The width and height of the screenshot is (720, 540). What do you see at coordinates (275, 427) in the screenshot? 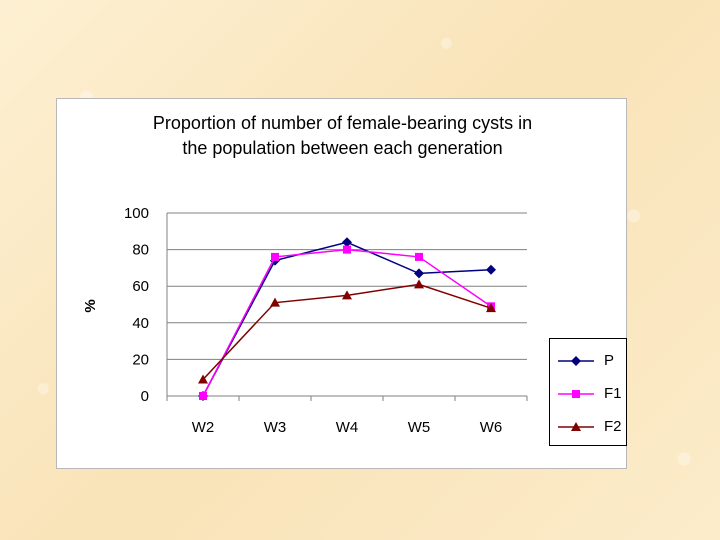
I see `x-tick-label-w3: W3` at bounding box center [275, 427].